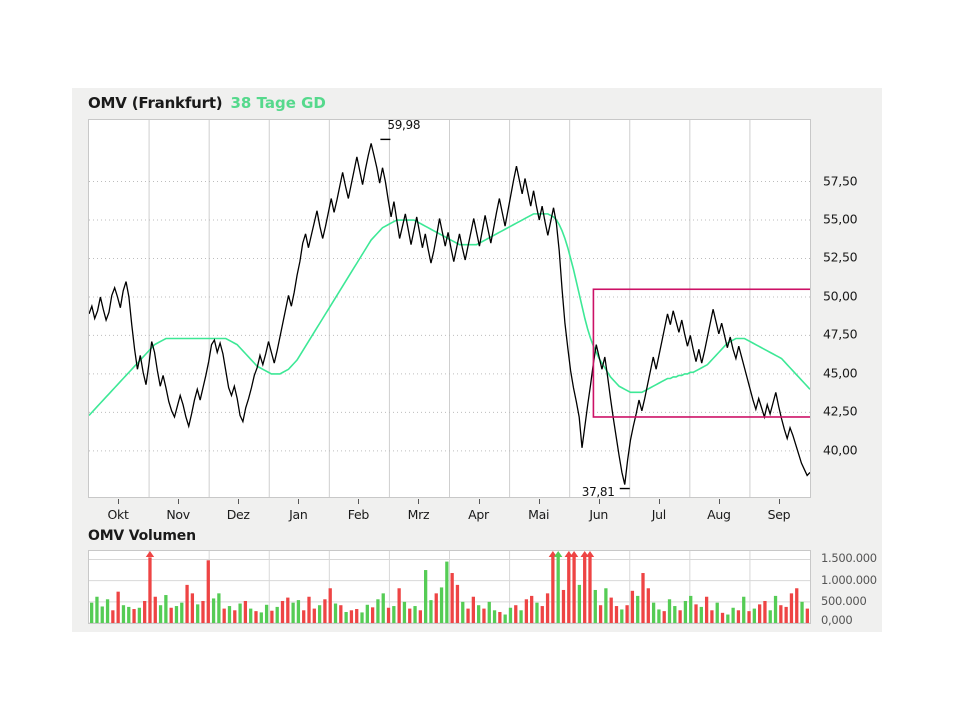  I want to click on price-y-tick: 52,50, so click(840, 257).